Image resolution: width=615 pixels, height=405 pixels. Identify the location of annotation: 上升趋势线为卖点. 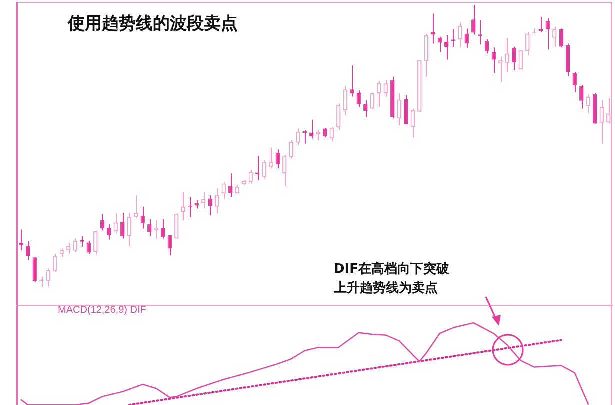
(386, 289).